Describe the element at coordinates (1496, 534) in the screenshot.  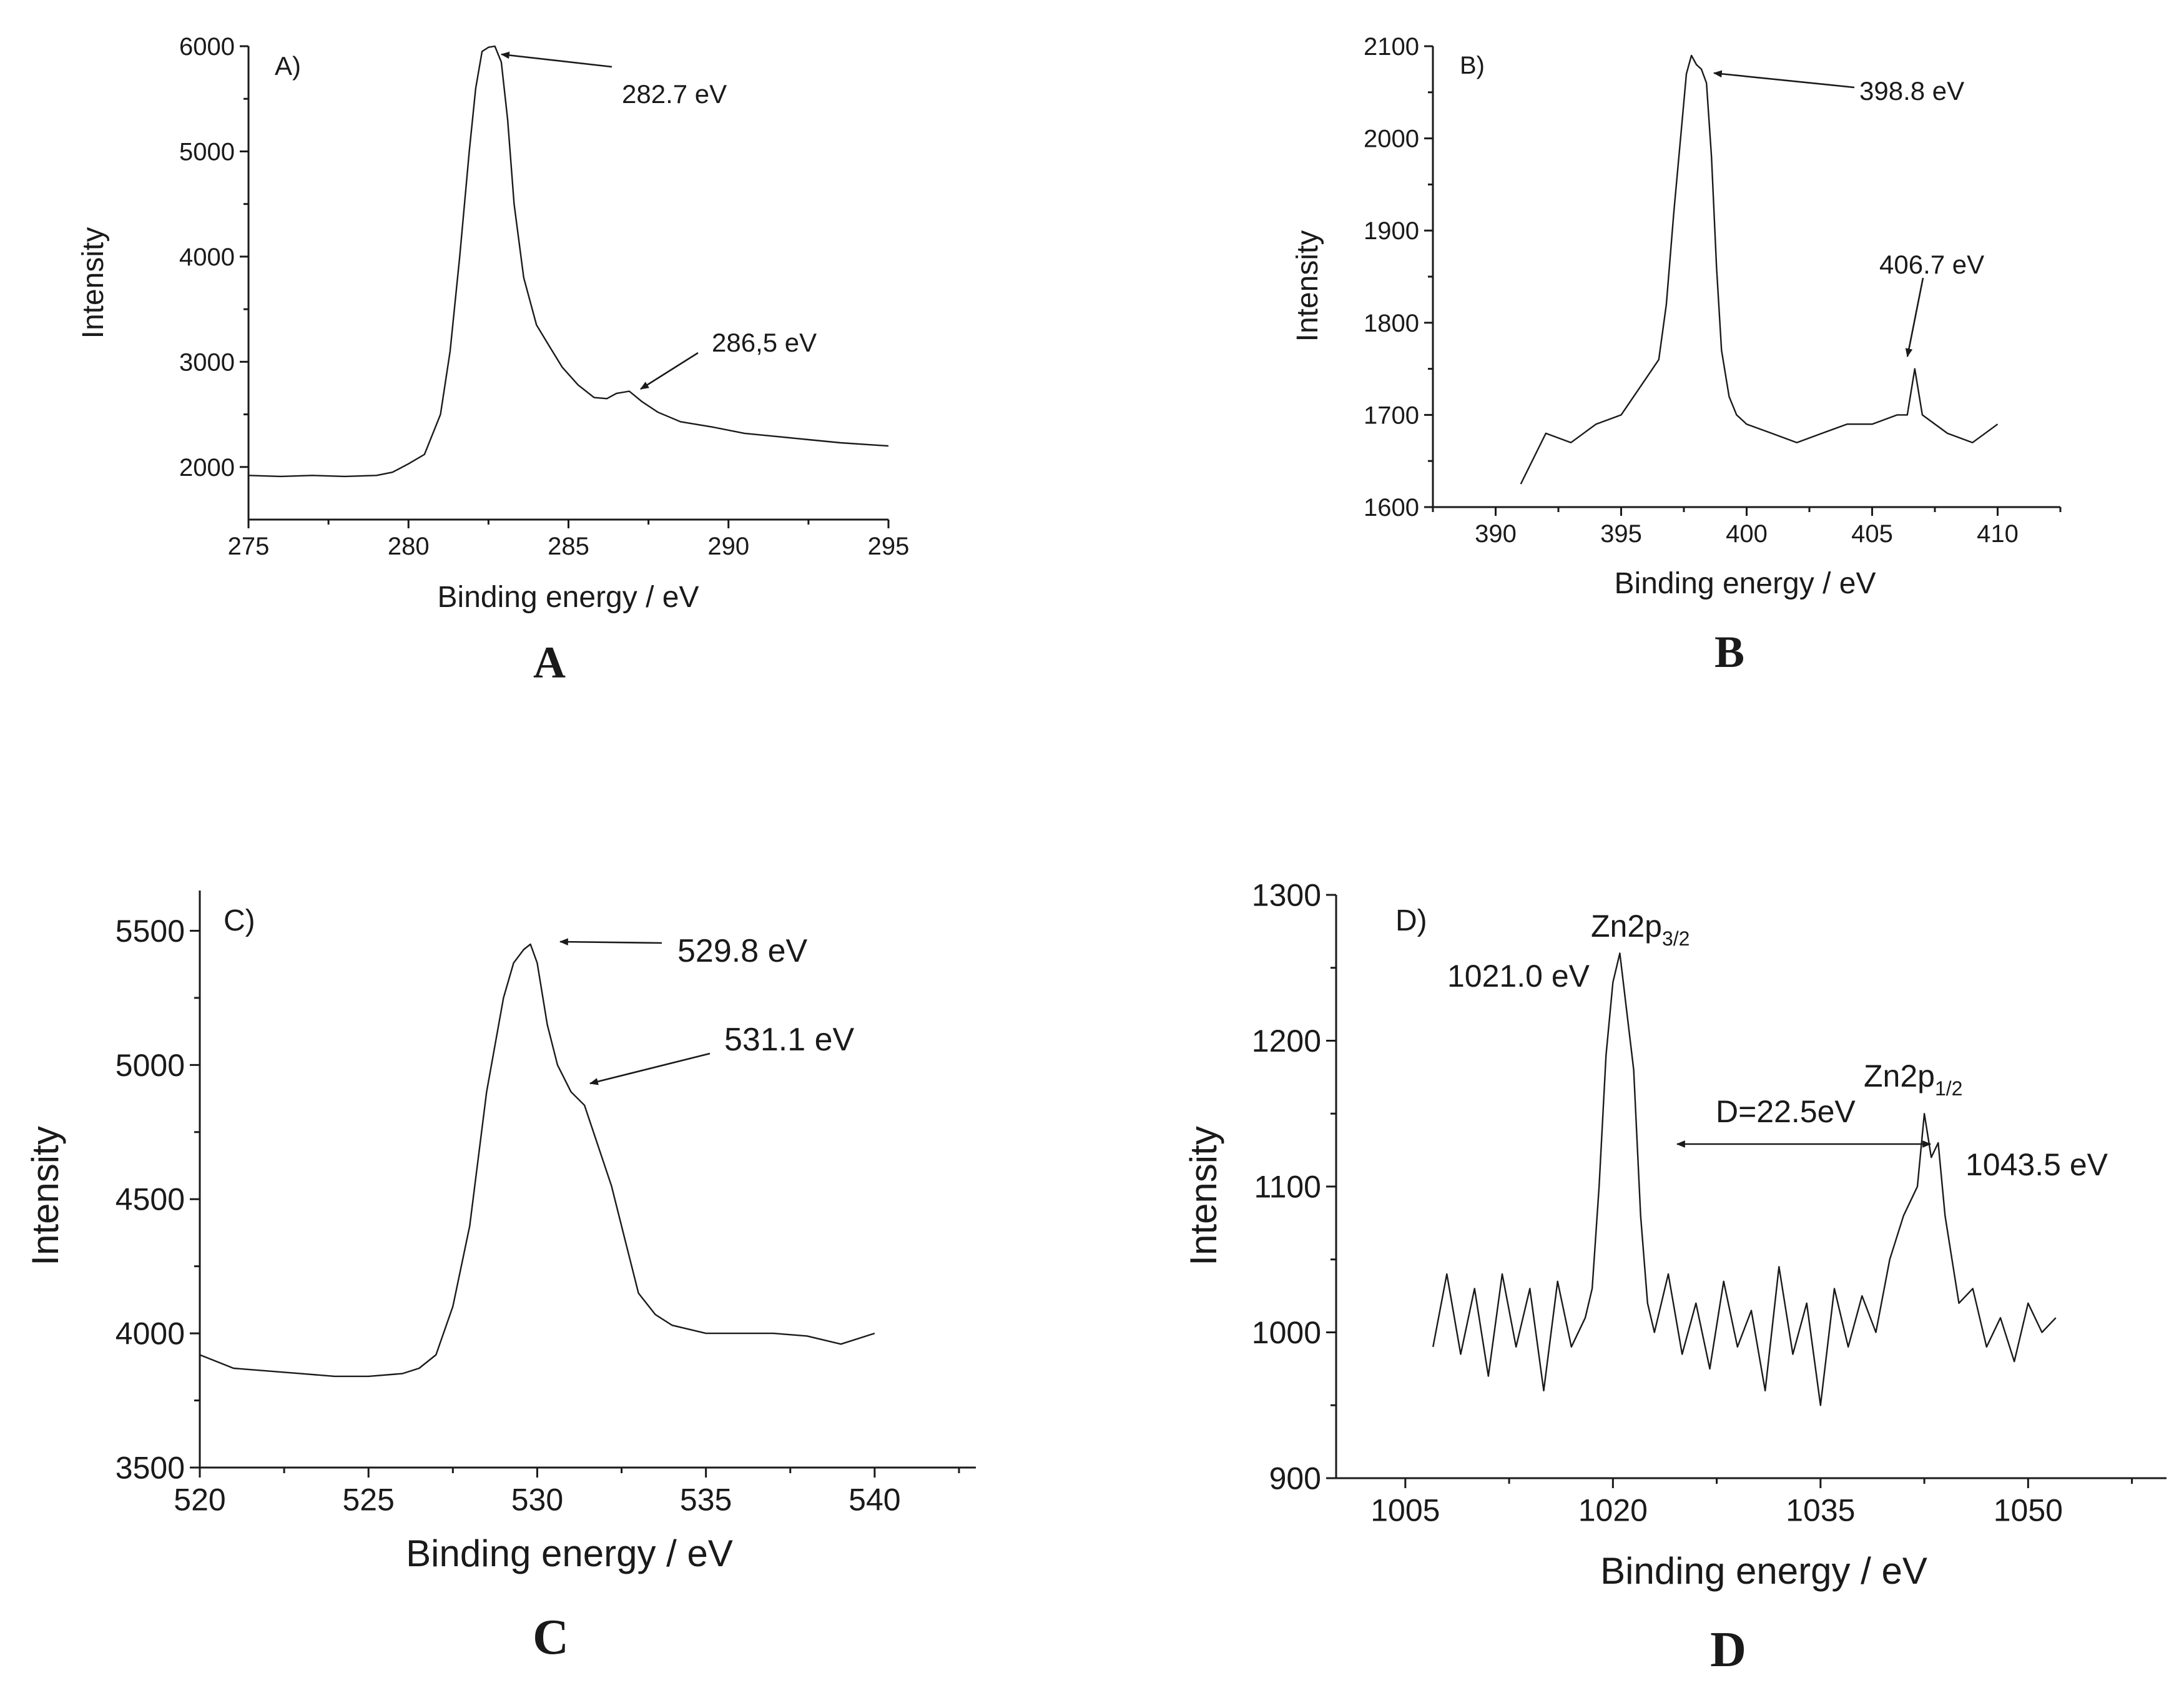
I see `x-tick-label: 390` at that location.